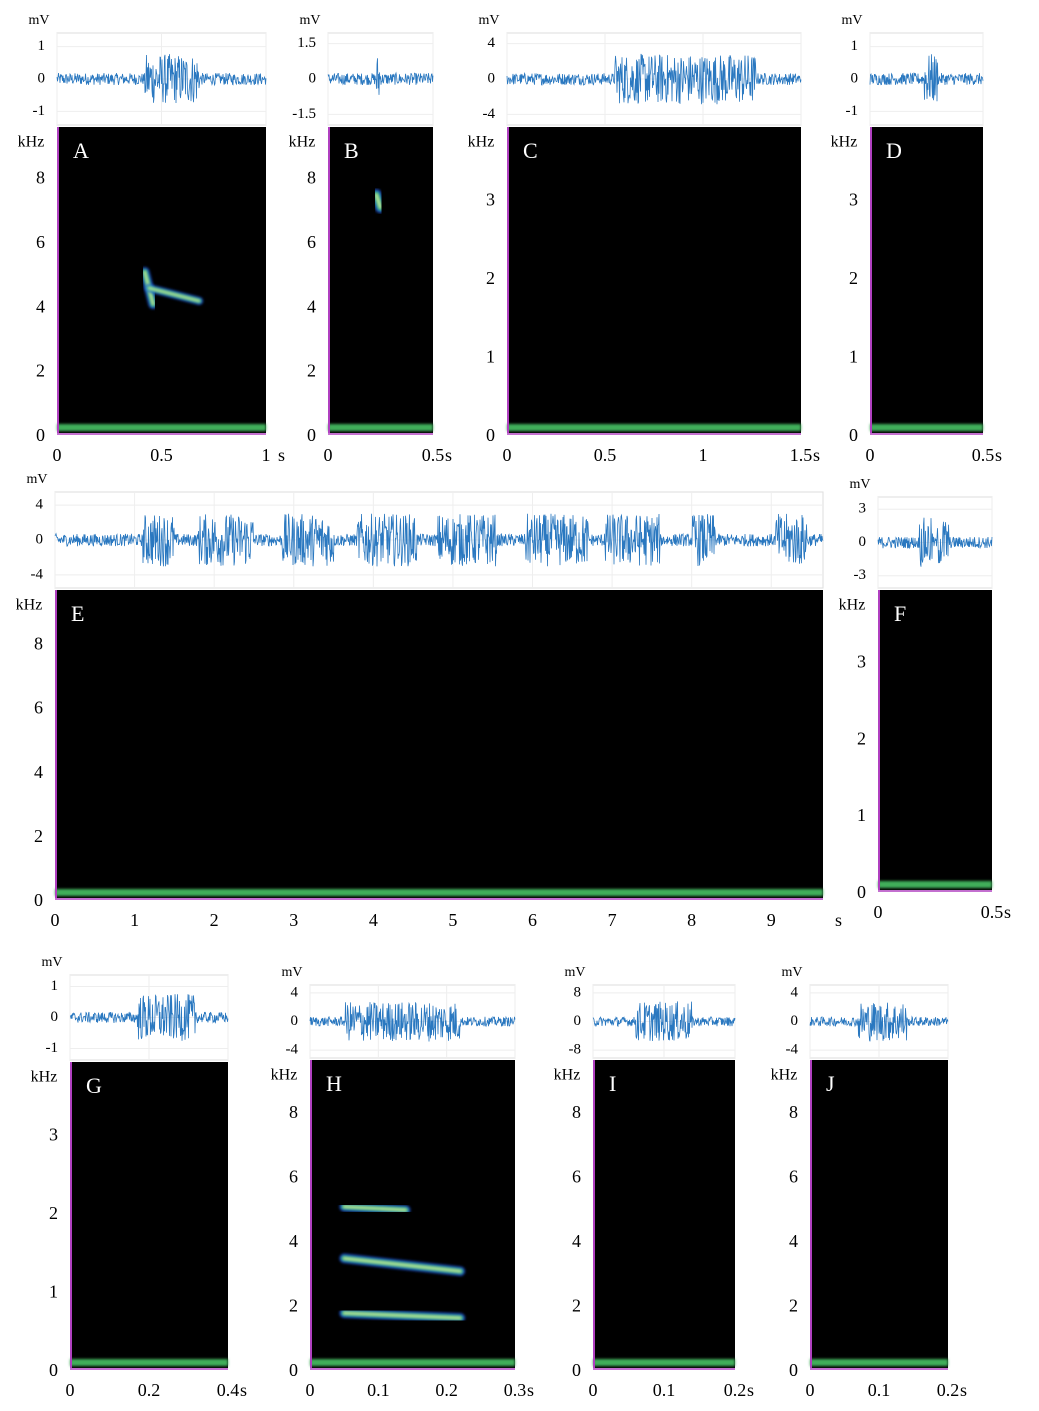 The width and height of the screenshot is (1039, 1411). I want to click on panel: -4 0 4 0 0.5 1 1.5 s mV 0 1 2 3 kHz C, so click(644, 239).